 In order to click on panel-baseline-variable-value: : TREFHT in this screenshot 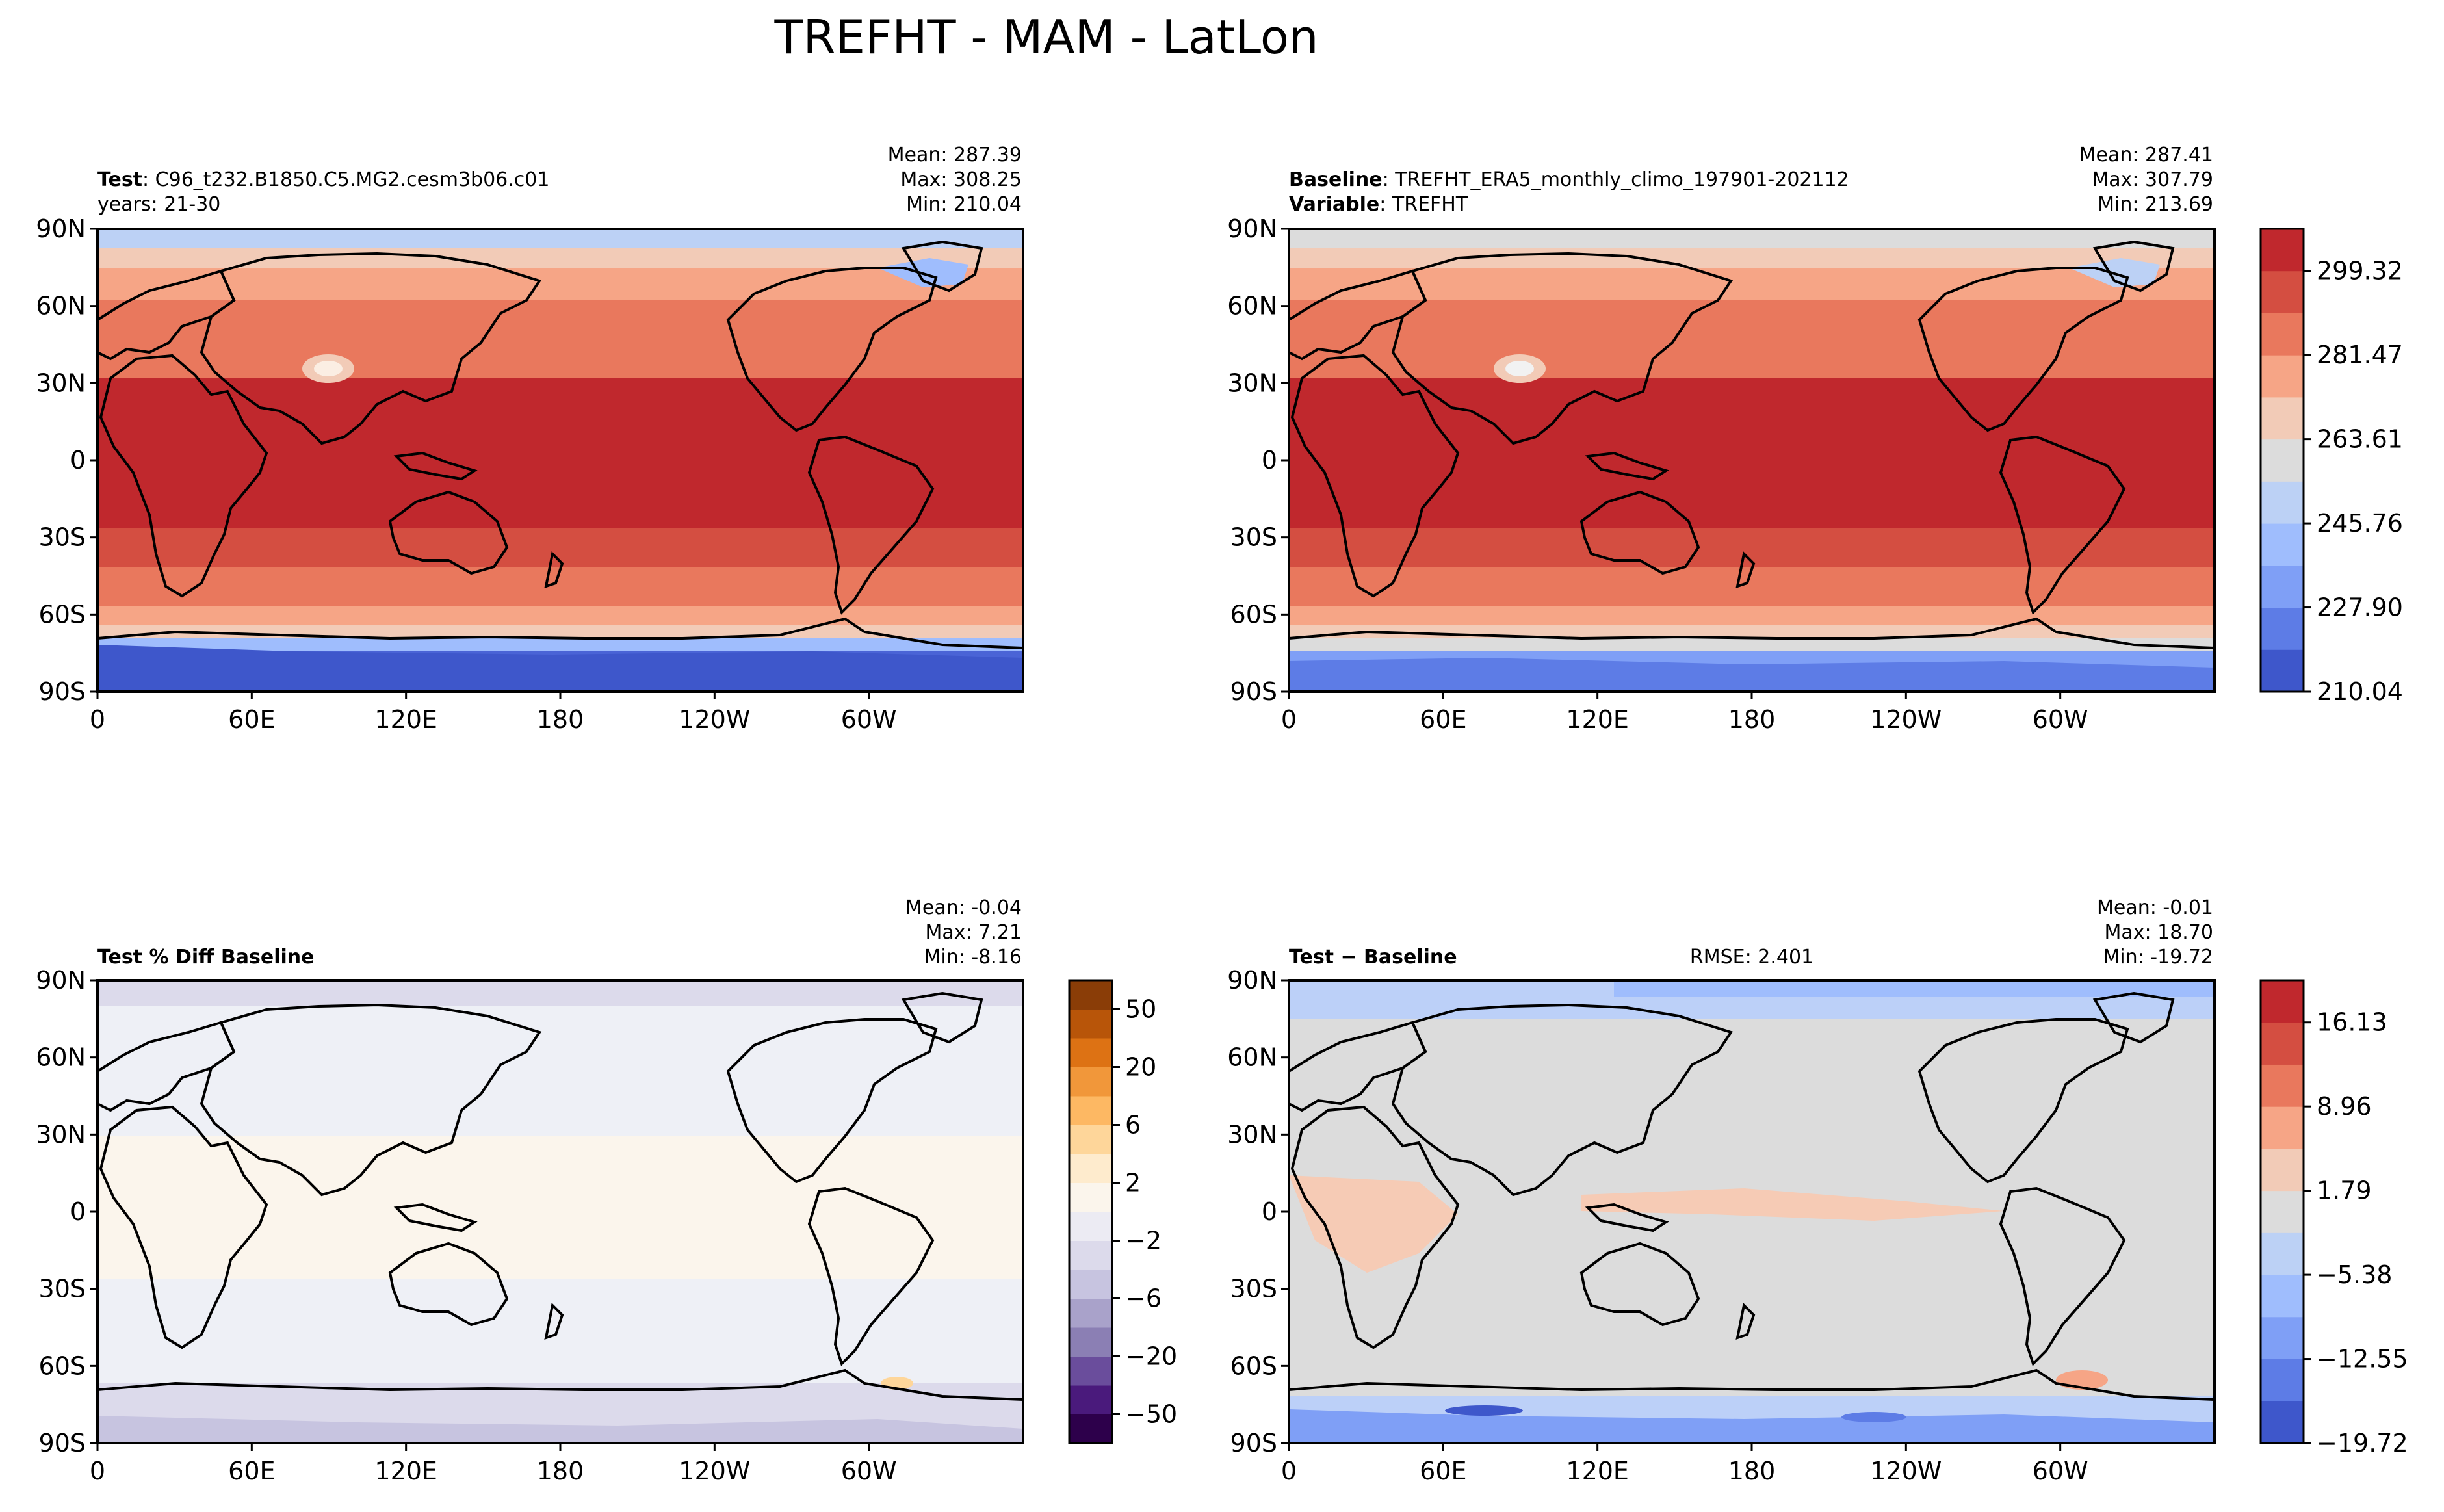, I will do `click(1423, 204)`.